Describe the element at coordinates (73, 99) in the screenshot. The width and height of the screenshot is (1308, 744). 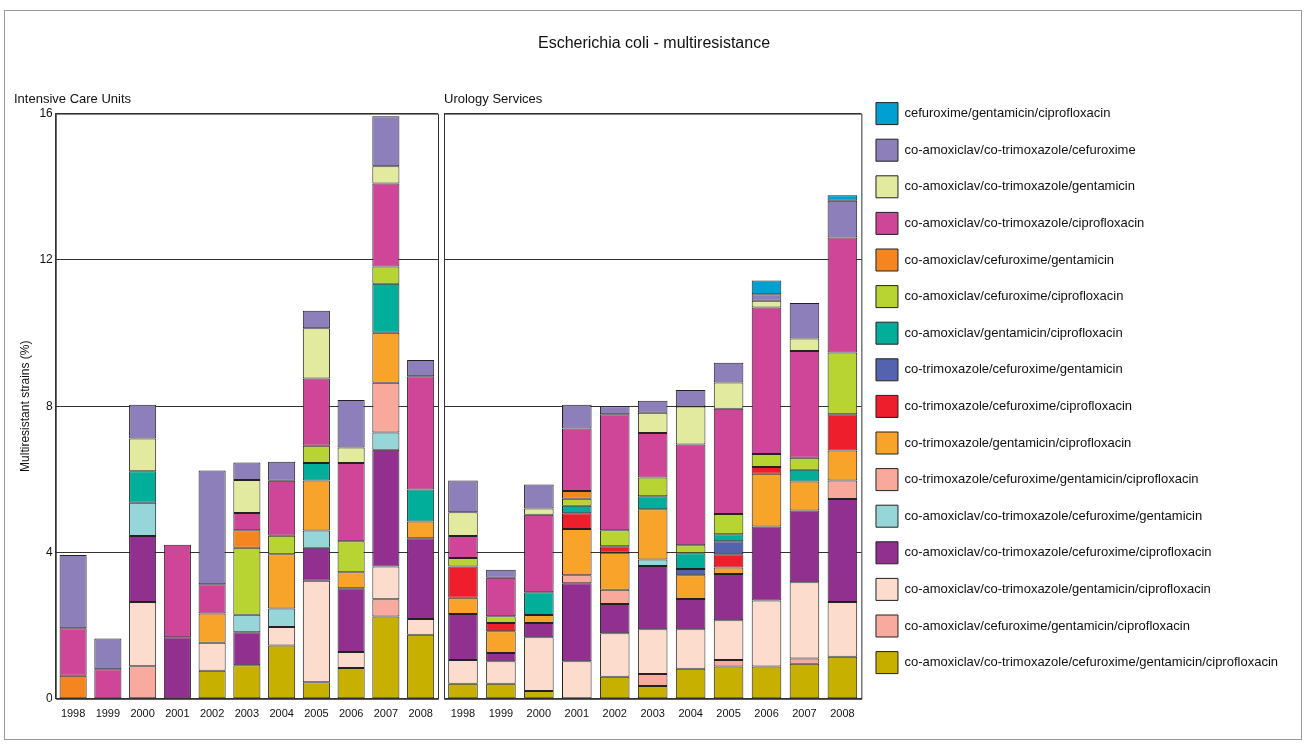
I see `chart-subtitle: Intensive Care Units` at that location.